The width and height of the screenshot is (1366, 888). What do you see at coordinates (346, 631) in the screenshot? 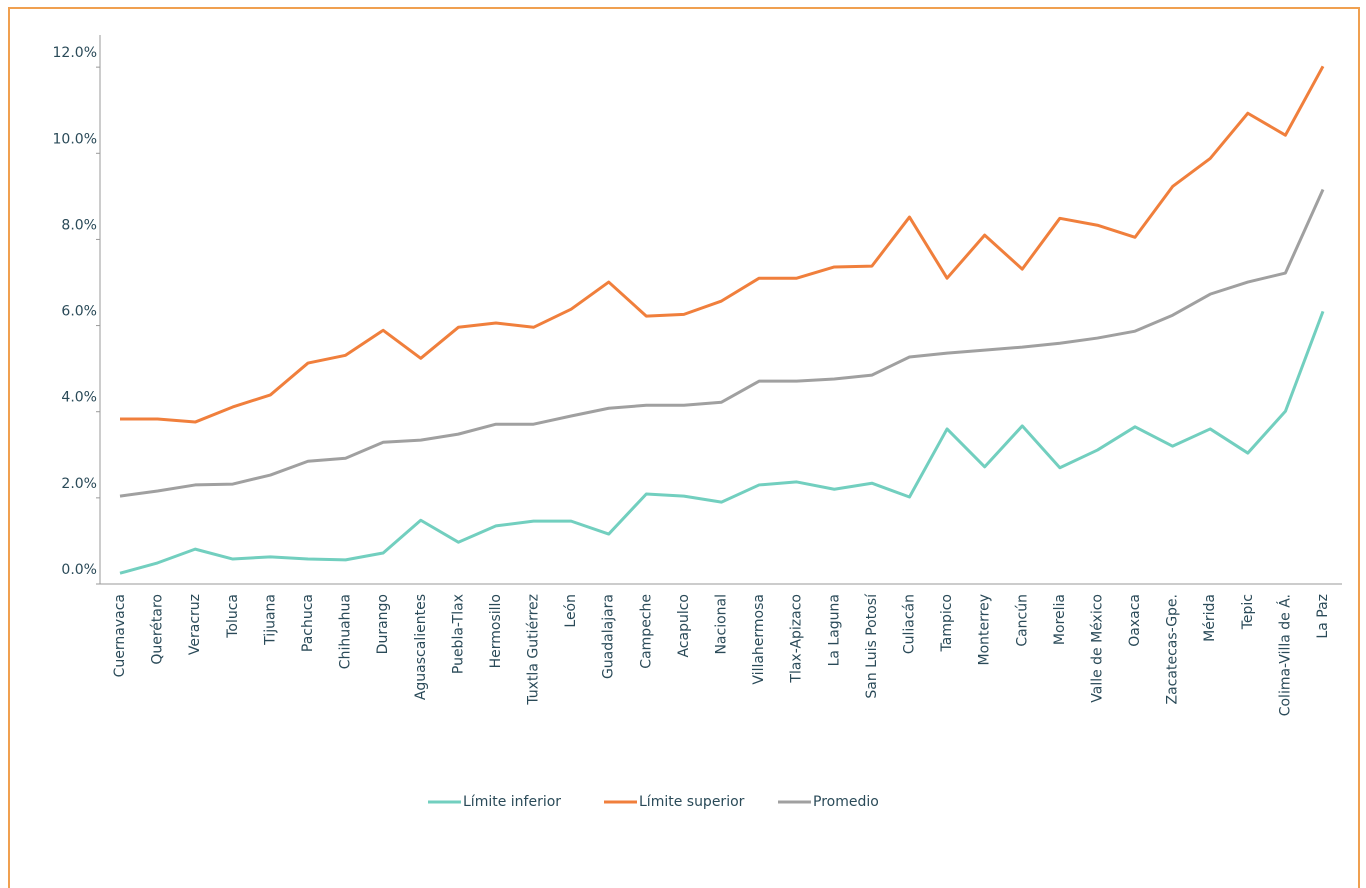
I see `x-tick-label: Chihuahua` at bounding box center [346, 631].